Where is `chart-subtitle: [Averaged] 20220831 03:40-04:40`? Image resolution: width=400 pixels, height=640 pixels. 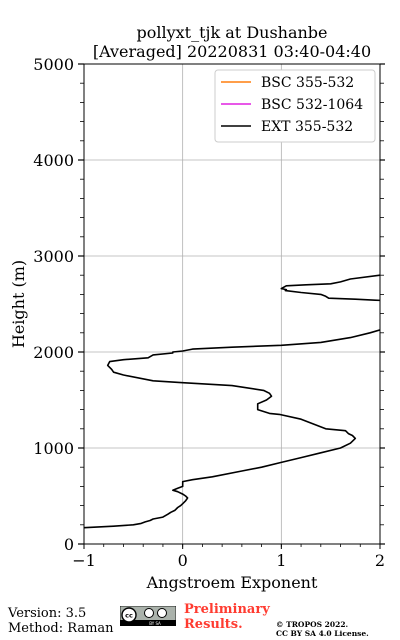 chart-subtitle: [Averaged] 20220831 03:40-04:40 is located at coordinates (232, 51).